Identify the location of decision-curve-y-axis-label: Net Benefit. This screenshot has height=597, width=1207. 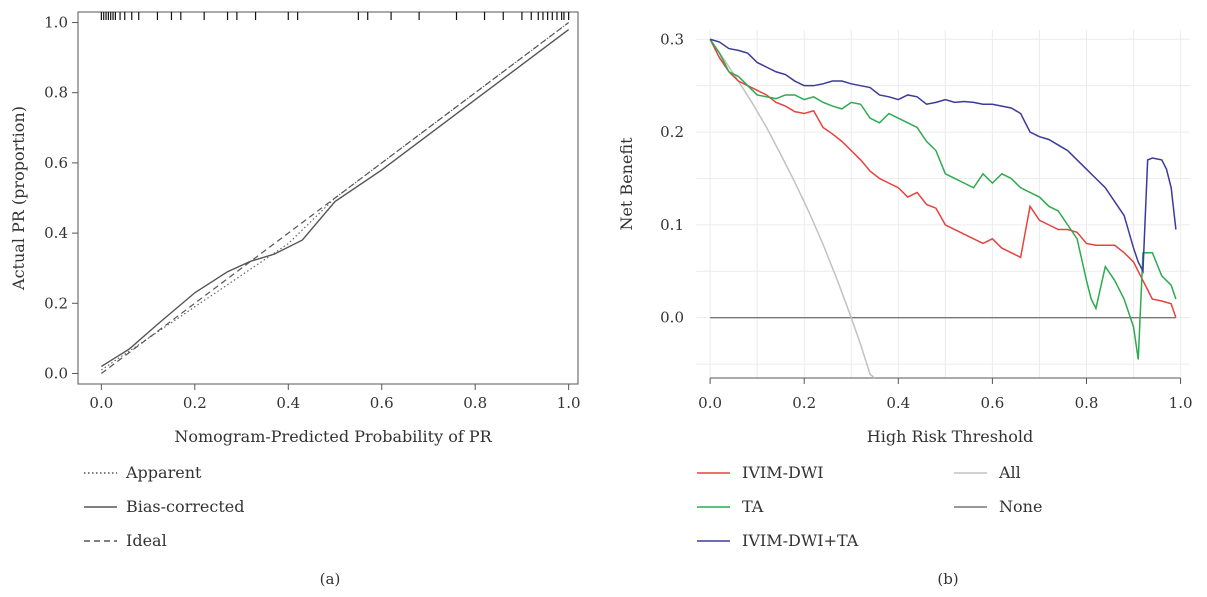
(626, 184).